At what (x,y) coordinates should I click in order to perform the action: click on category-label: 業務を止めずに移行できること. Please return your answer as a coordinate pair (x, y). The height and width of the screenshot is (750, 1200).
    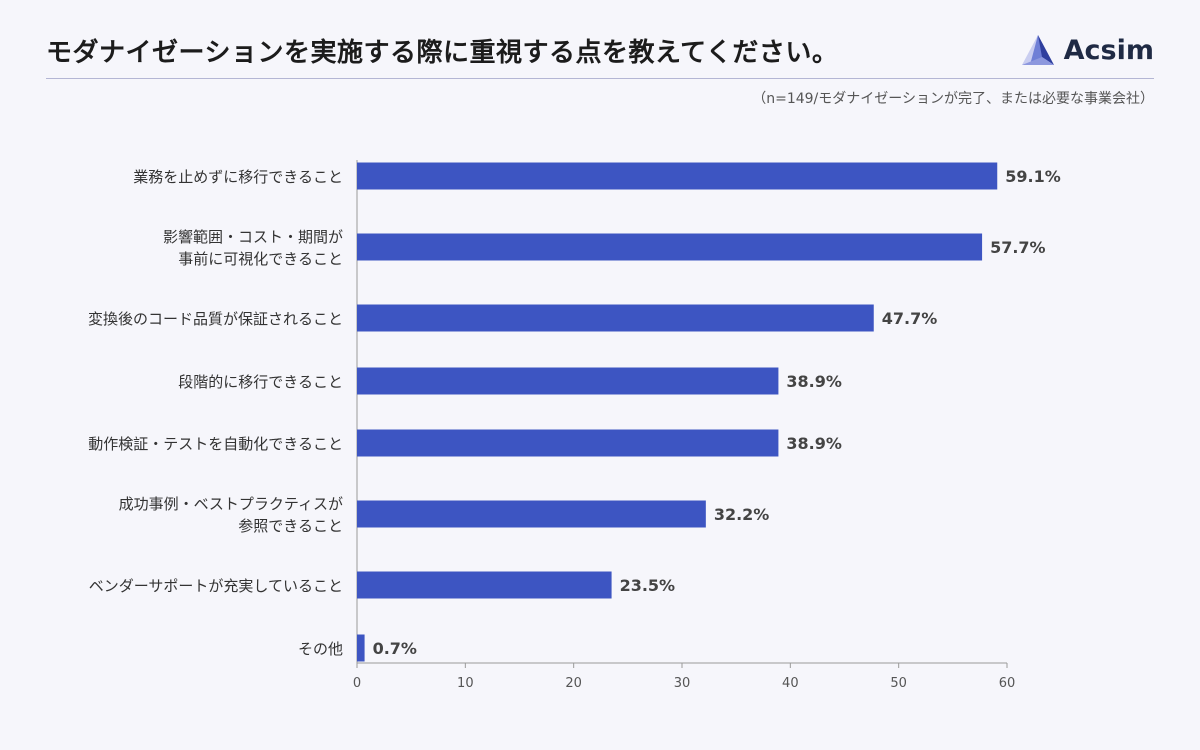
    Looking at the image, I should click on (238, 177).